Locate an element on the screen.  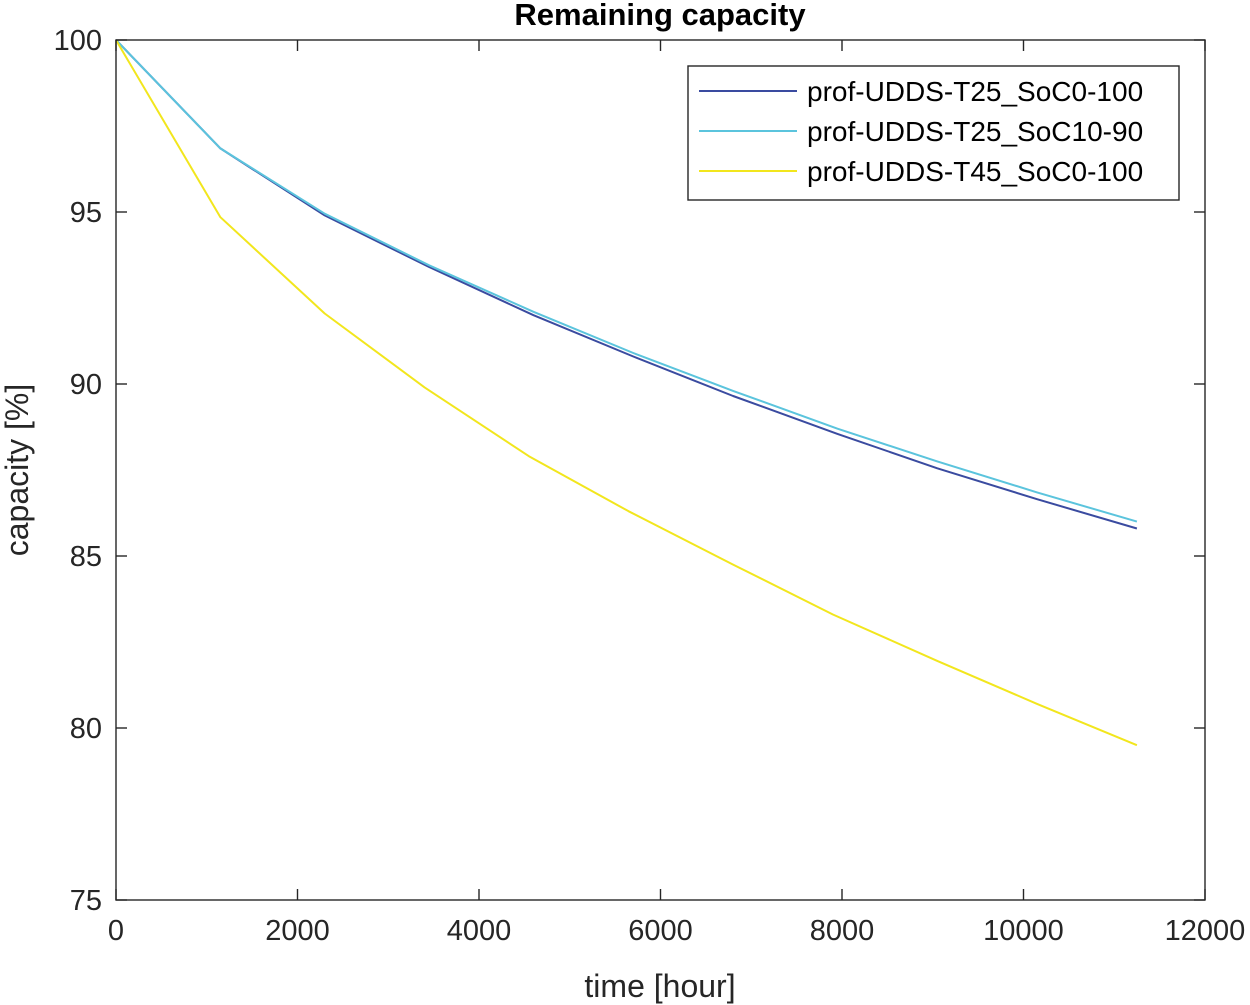
x-axis-label: time [hour] is located at coordinates (659, 986).